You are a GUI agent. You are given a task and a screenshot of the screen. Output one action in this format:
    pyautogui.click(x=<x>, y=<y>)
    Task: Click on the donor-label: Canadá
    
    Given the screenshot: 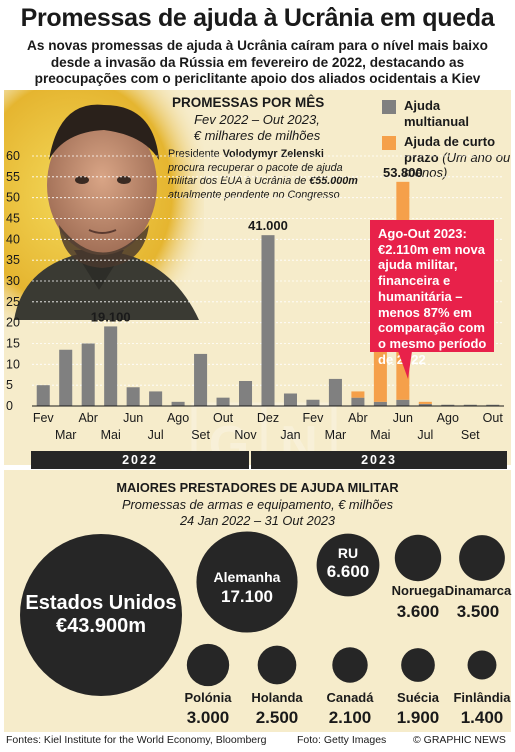 What is the action you would take?
    pyautogui.click(x=351, y=697)
    